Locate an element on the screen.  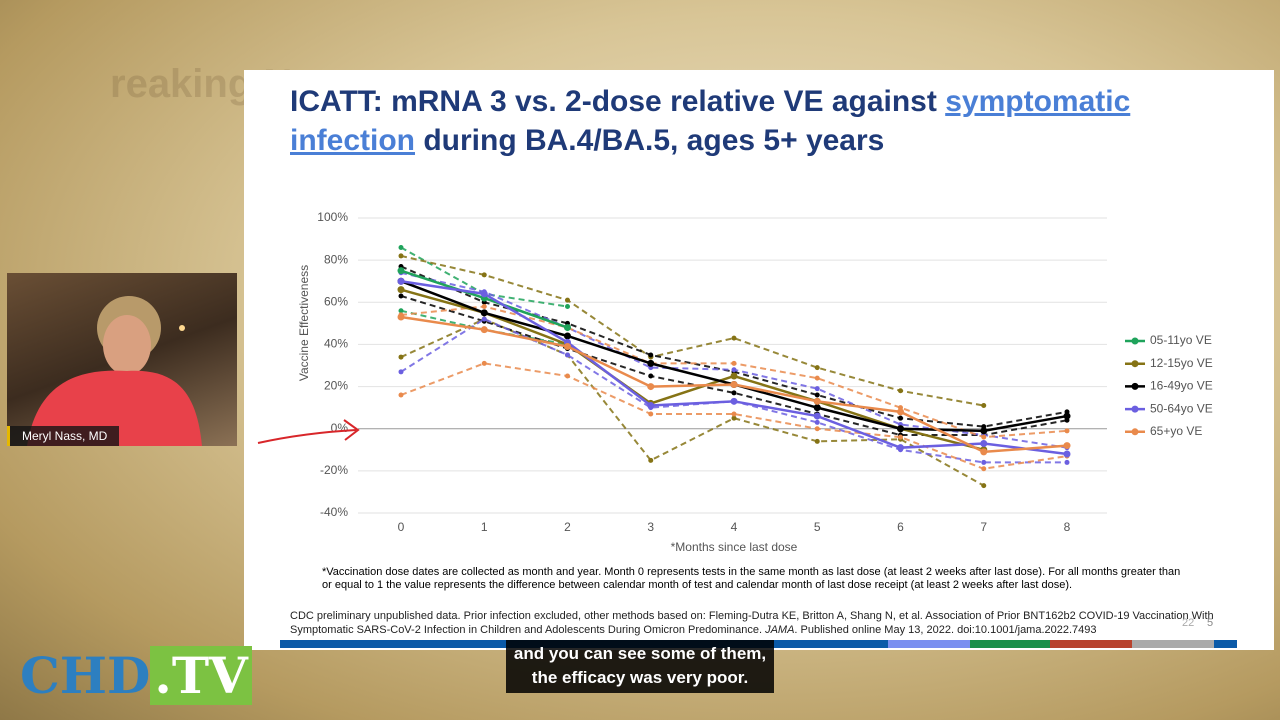
y-tick-label: 100% is located at coordinates (332, 217).